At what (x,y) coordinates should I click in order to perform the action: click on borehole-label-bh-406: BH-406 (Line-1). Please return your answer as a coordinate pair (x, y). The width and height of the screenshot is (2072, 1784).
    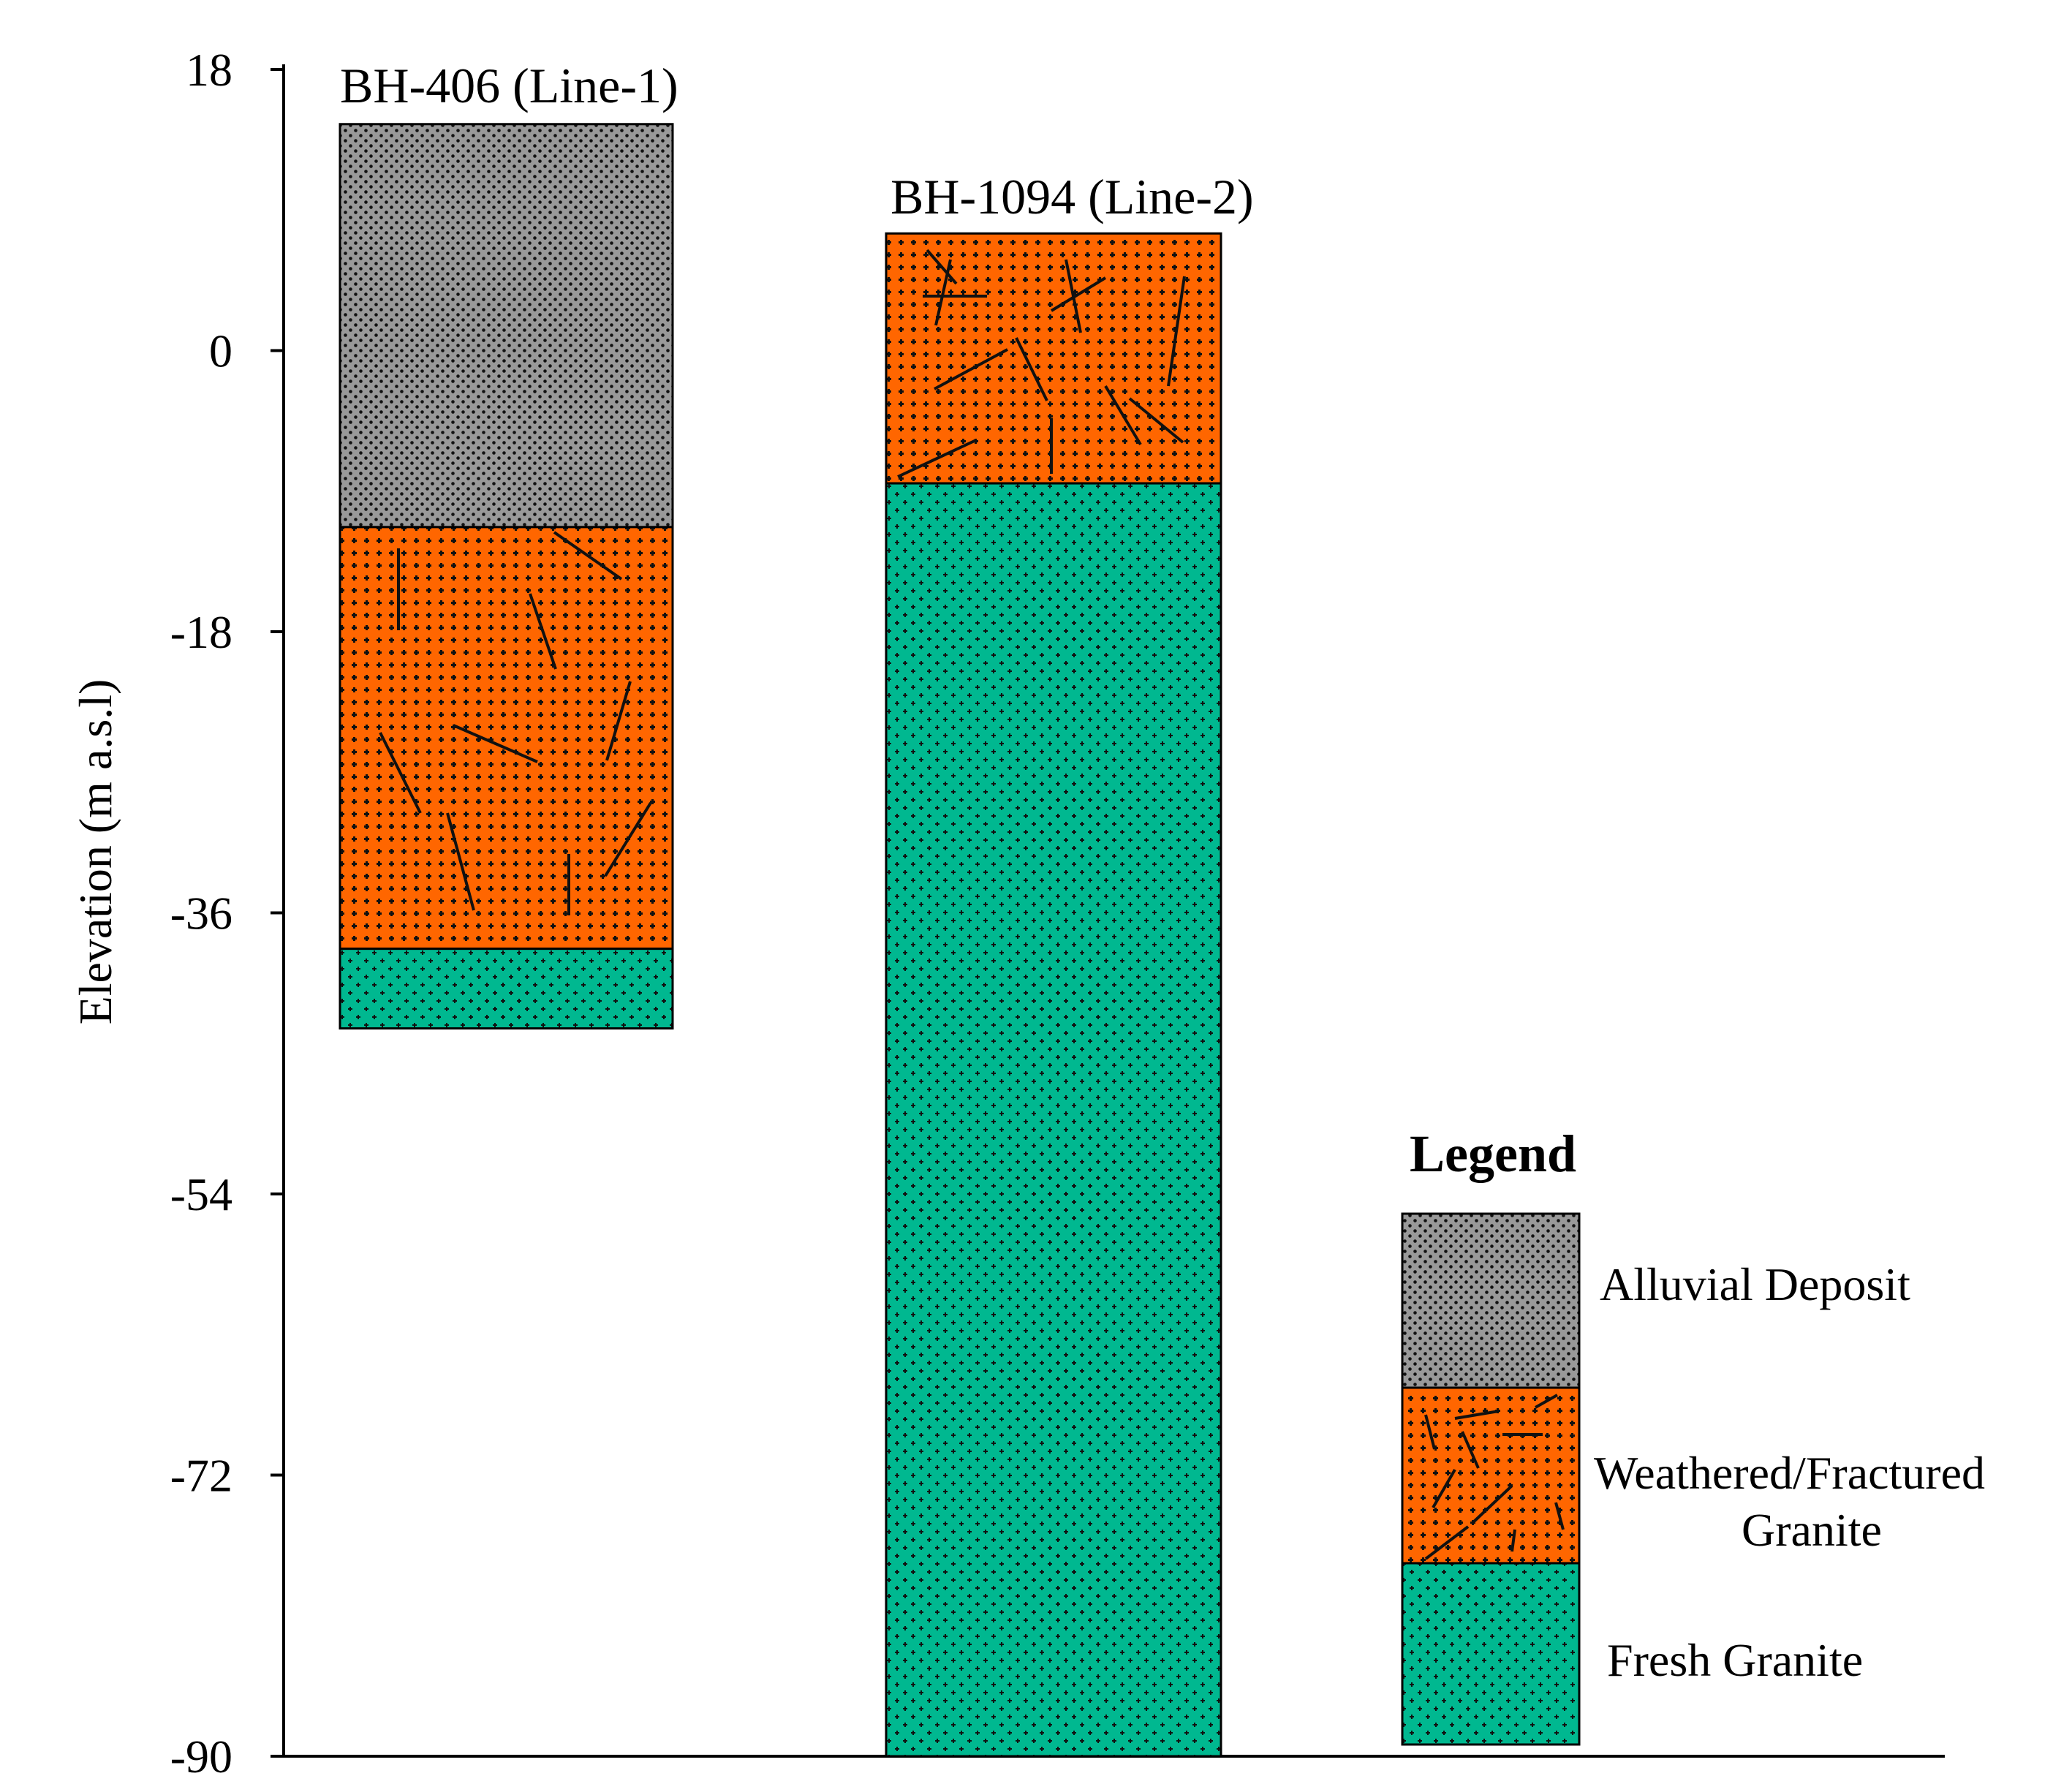
    Looking at the image, I should click on (509, 85).